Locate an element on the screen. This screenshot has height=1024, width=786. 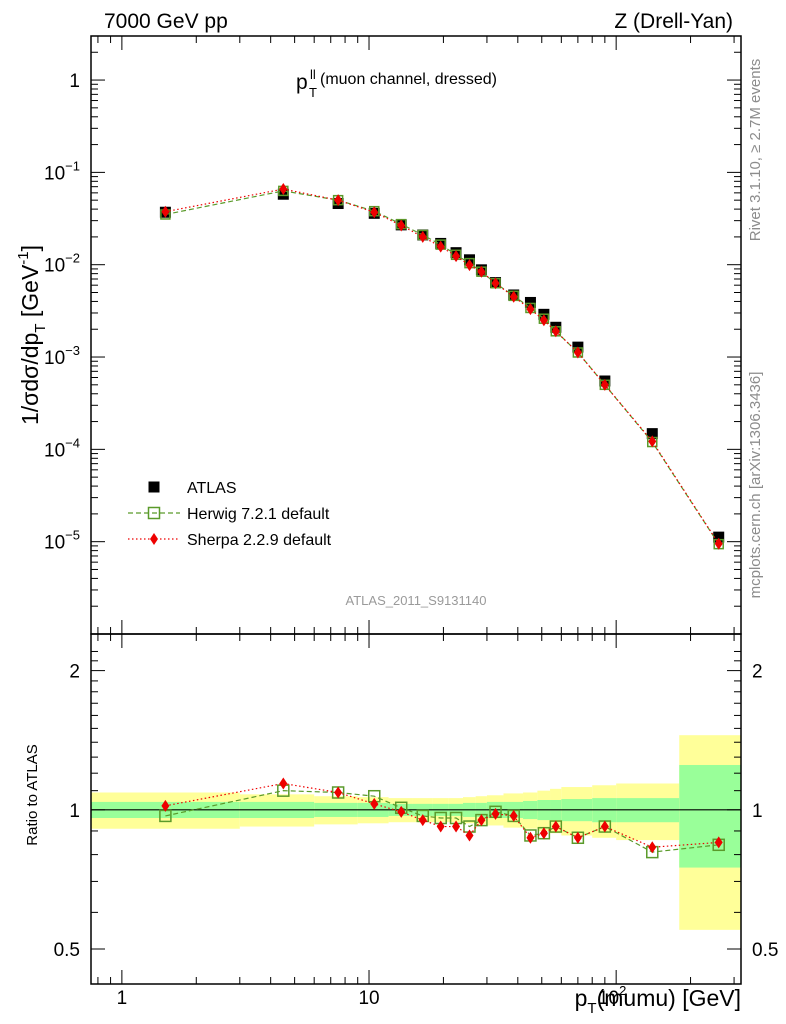
legend-label-0: ATLAS is located at coordinates (212, 488).